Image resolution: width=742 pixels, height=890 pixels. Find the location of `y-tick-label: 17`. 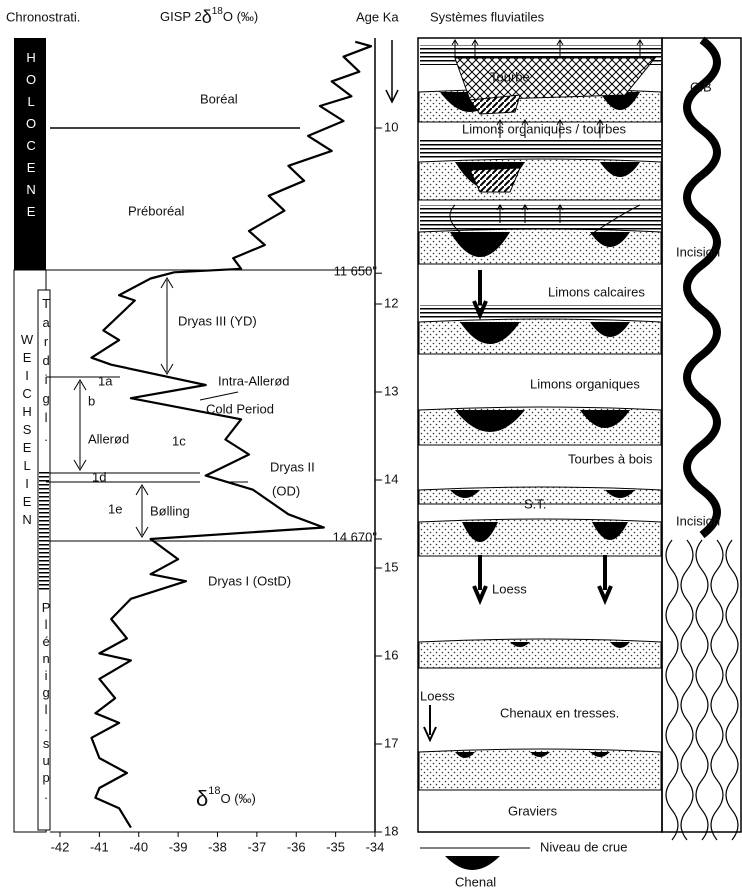

y-tick-label: 17 is located at coordinates (391, 742).